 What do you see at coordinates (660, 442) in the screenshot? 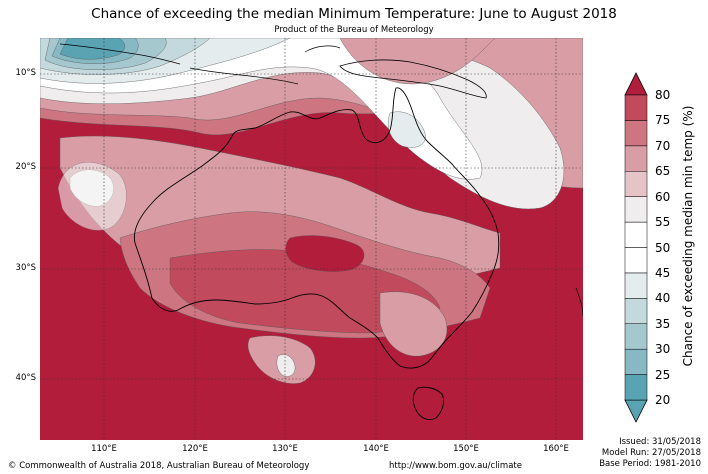
I see `issued-date: Issued: 31/05/2018` at bounding box center [660, 442].